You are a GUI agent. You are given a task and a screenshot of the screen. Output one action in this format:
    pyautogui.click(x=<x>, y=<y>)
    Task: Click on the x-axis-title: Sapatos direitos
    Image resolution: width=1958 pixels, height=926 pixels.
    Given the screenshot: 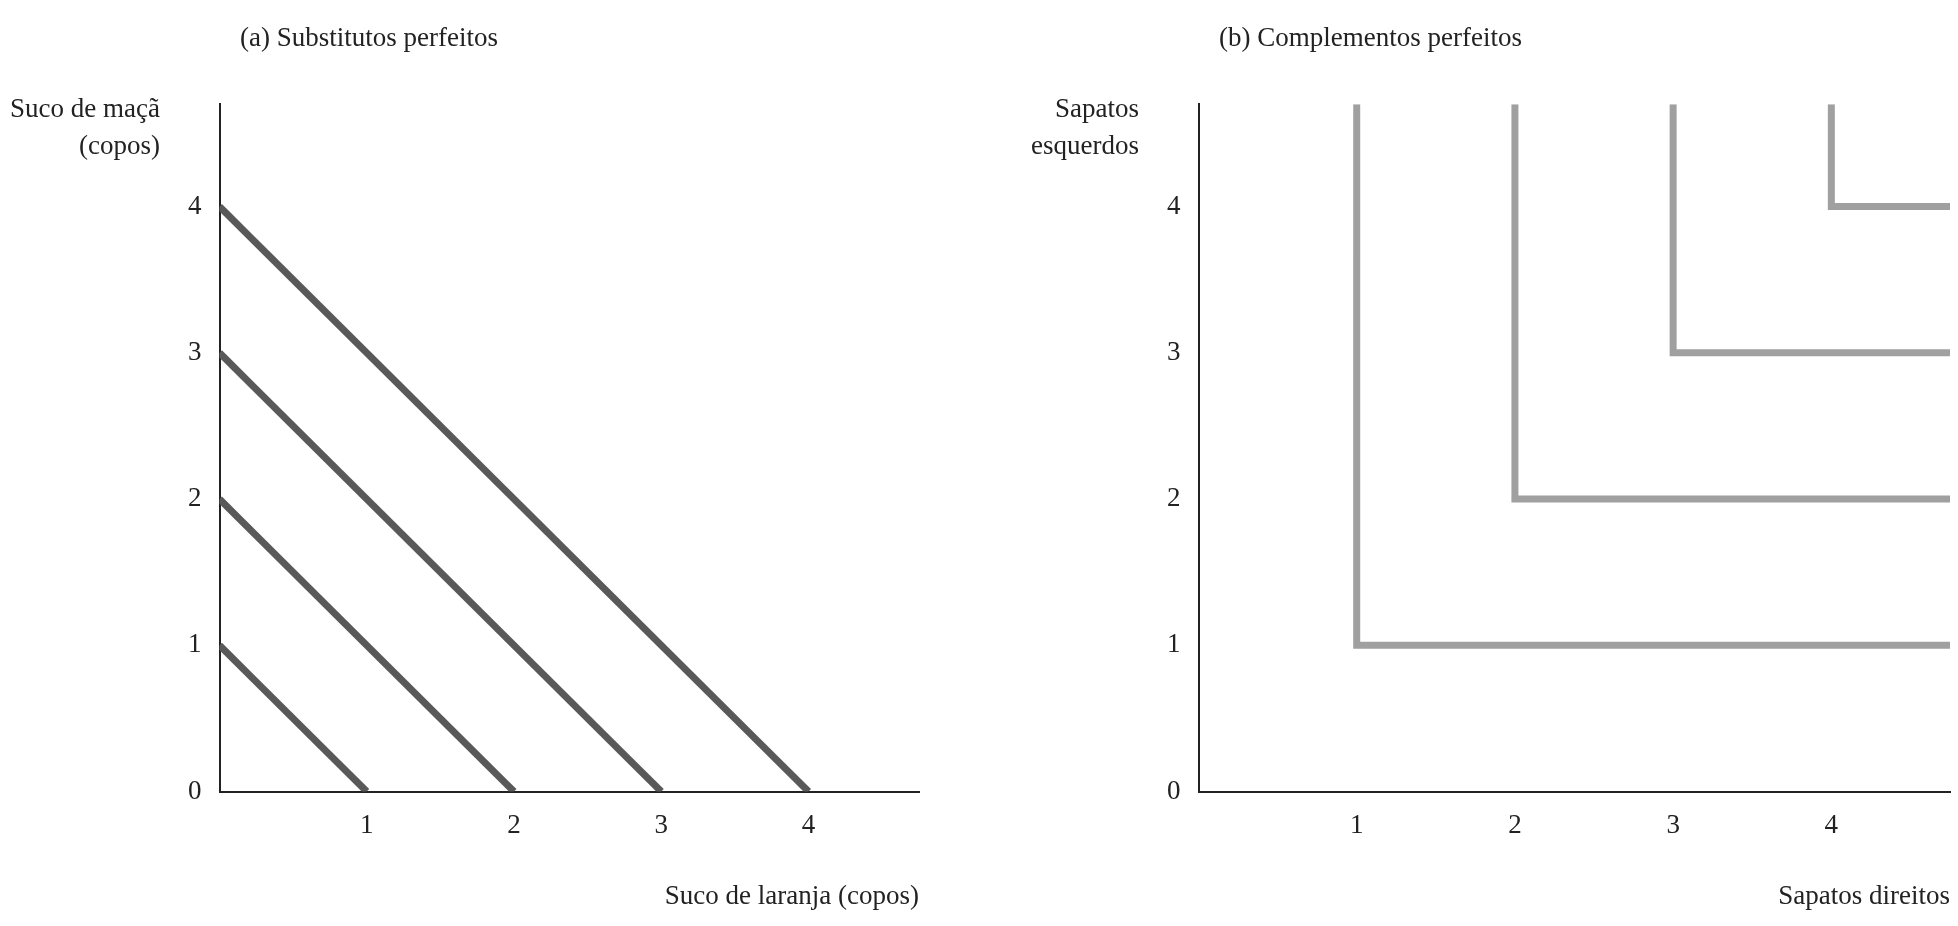 What is the action you would take?
    pyautogui.click(x=1864, y=895)
    